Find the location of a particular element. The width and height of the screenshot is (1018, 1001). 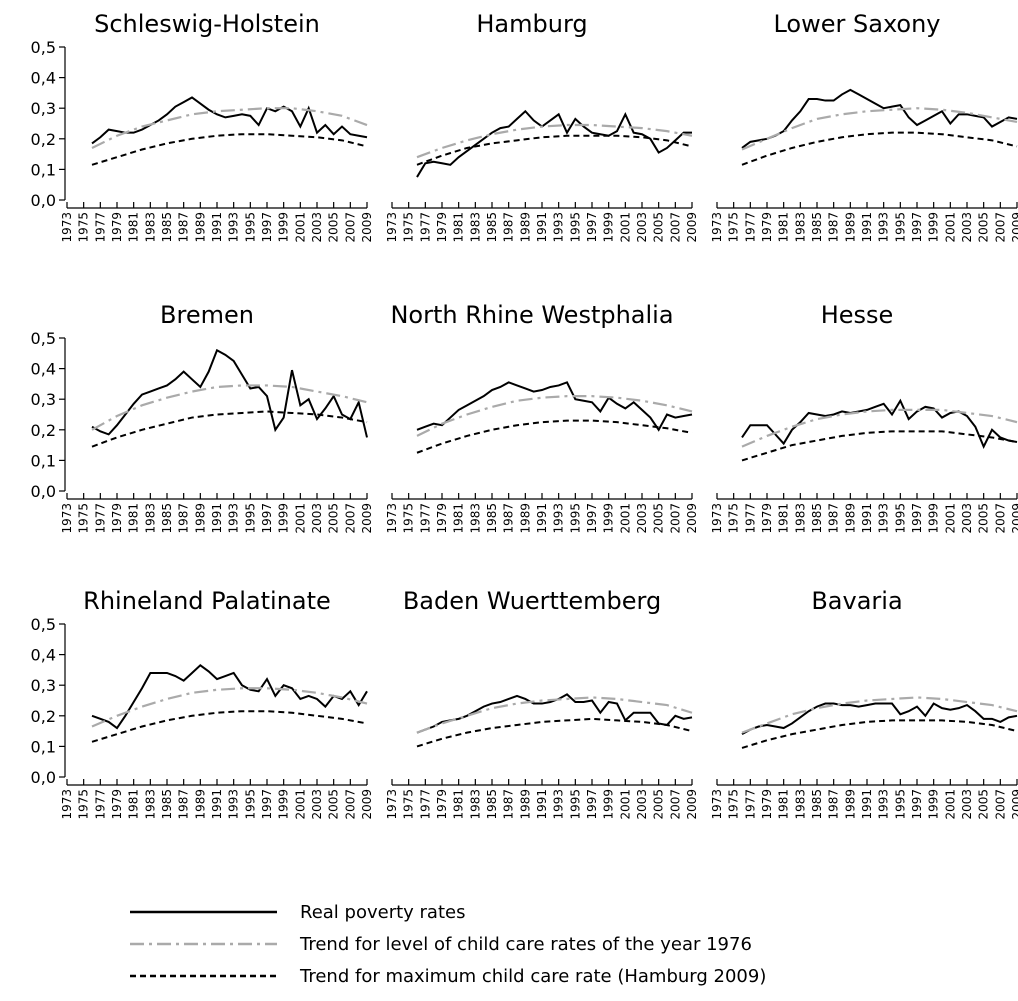

y-tick-label: 0,3 is located at coordinates (43, 399).